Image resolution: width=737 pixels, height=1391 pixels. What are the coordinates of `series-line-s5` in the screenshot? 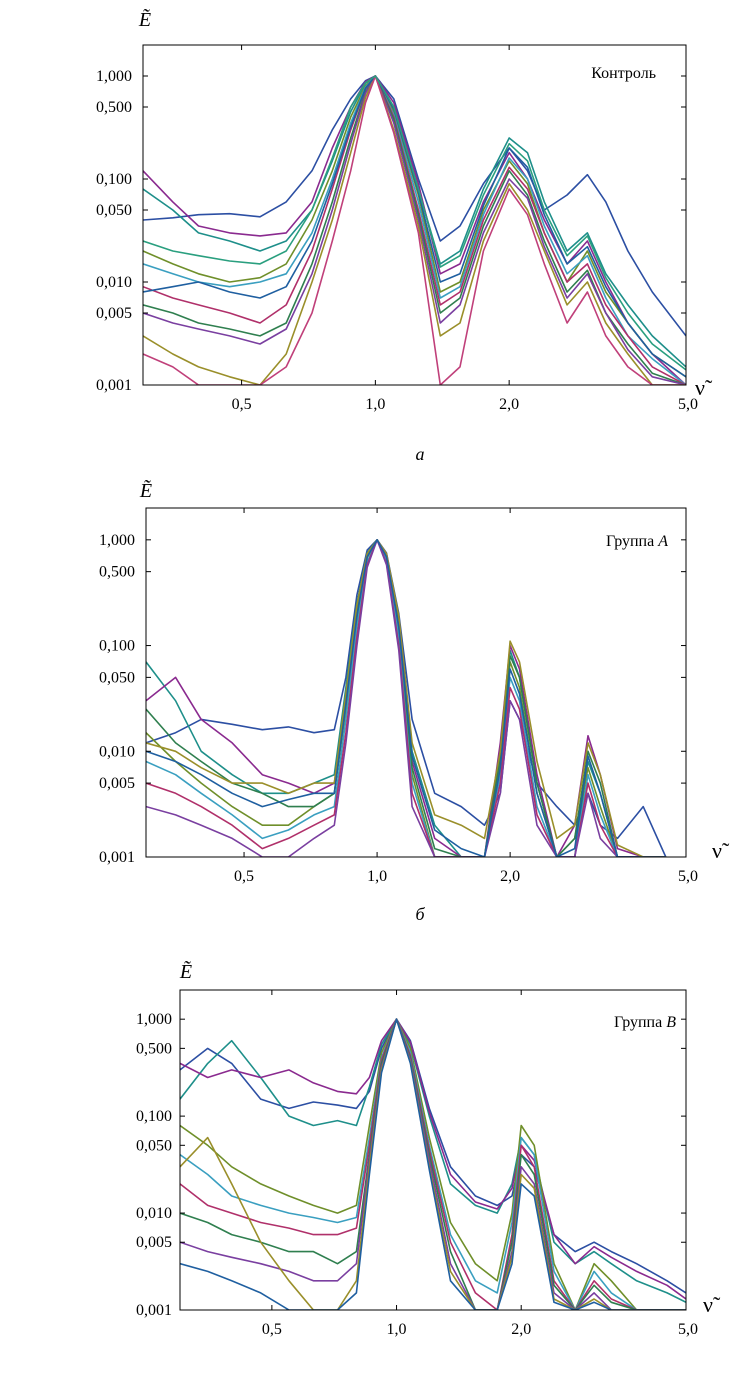 It's located at (433, 1164).